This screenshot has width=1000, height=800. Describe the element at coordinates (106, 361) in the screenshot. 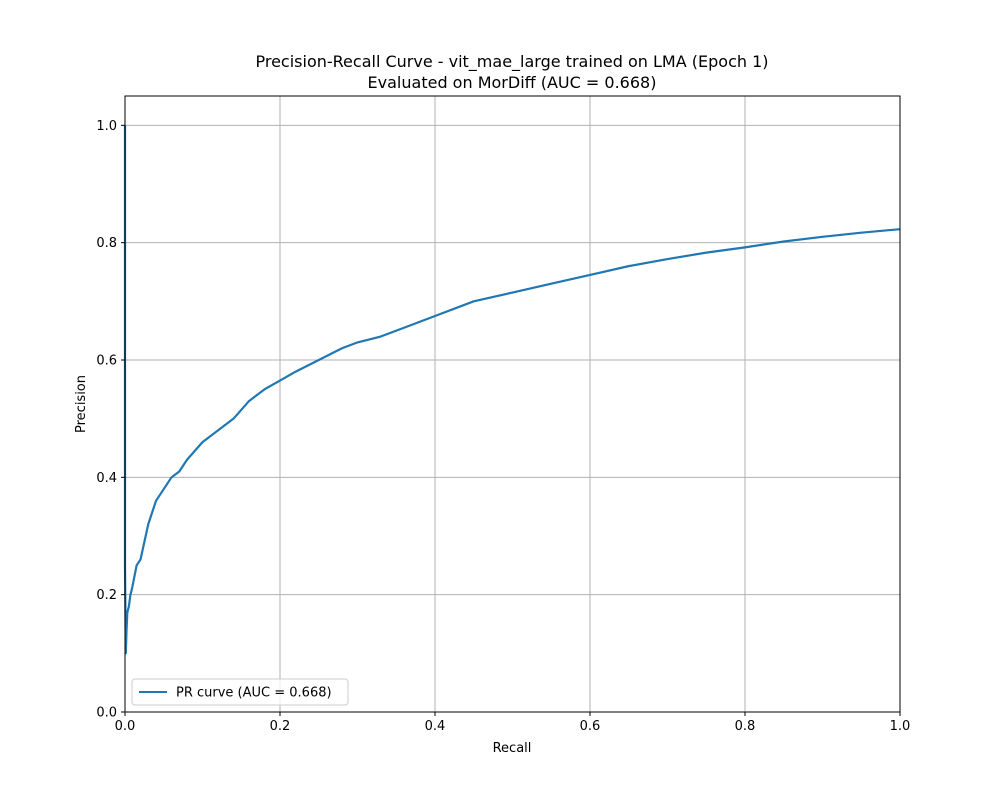

I see `y-tick-label: 0.6` at that location.